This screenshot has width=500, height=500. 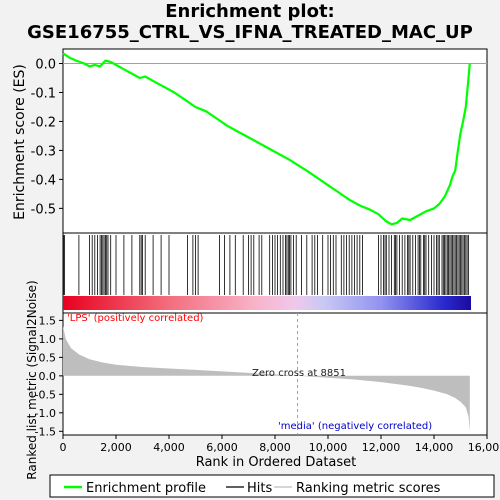 I want to click on es-ytick-label: -0.3, so click(x=43, y=151).